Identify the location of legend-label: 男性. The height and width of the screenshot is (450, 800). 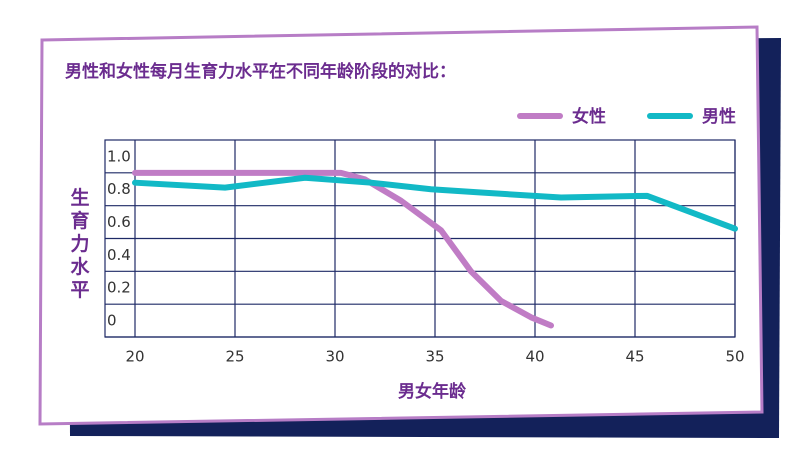
(719, 116).